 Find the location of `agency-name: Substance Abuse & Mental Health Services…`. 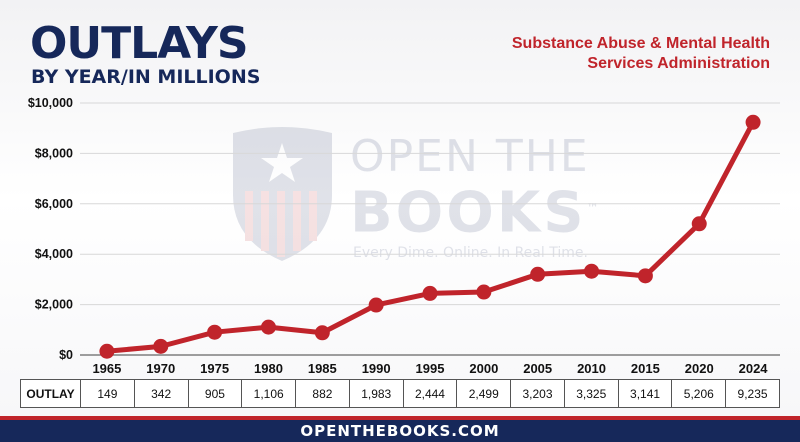

agency-name: Substance Abuse & Mental Health Services… is located at coordinates (610, 54).